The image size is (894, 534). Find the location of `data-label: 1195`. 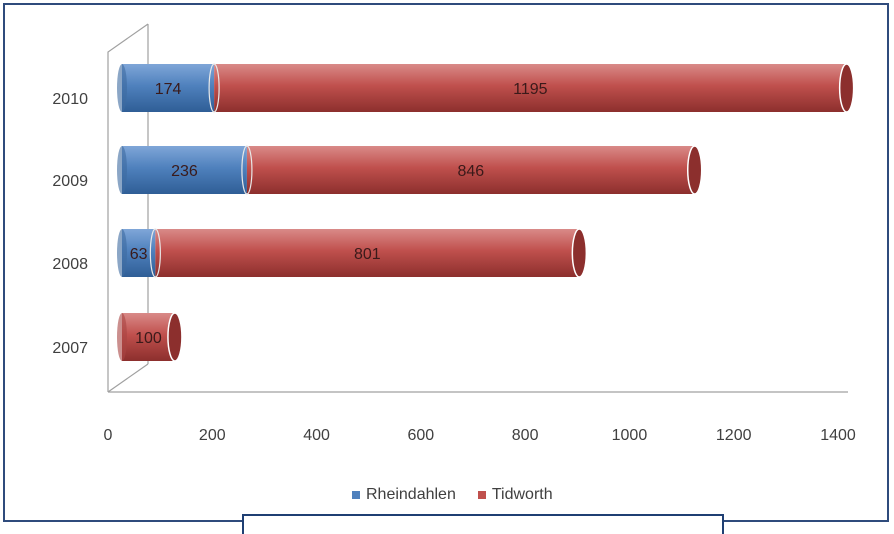

data-label: 1195 is located at coordinates (530, 89).